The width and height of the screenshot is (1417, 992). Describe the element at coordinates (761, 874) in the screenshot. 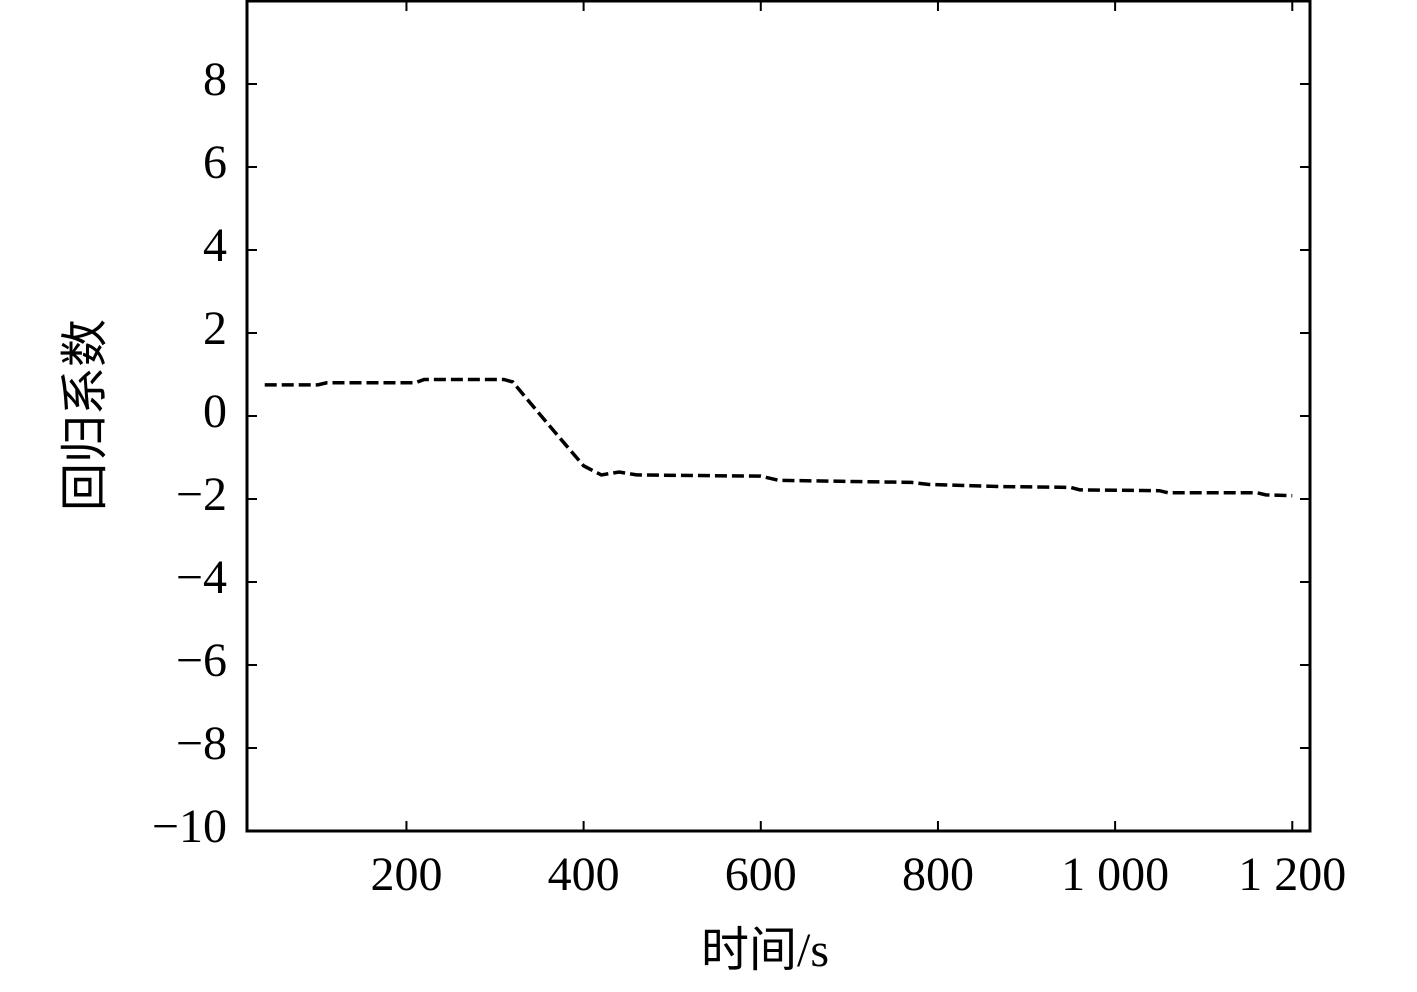

I see `x-tick-label: 600` at that location.